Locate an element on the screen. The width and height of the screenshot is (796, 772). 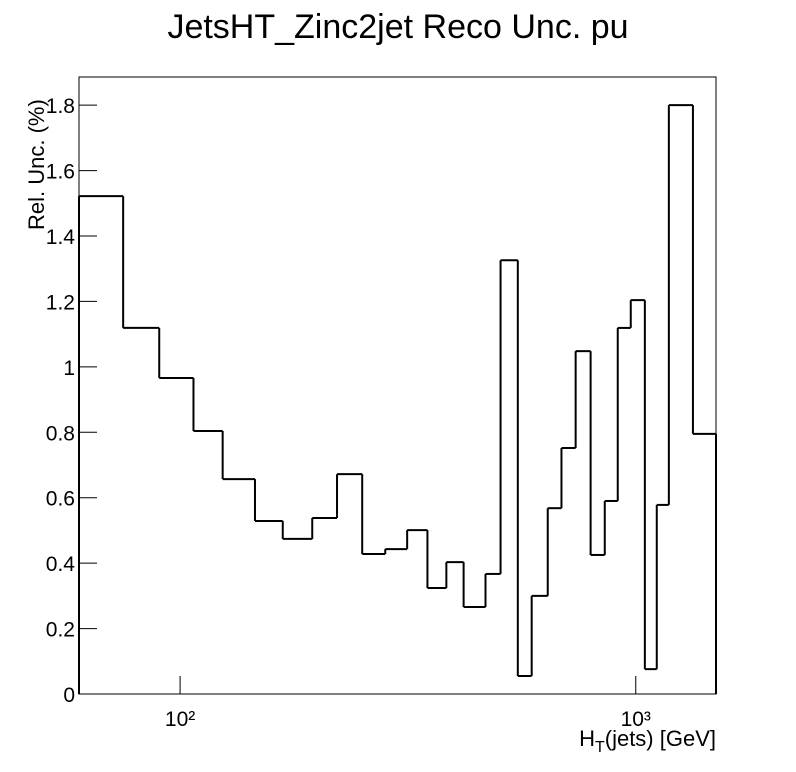
y-tick-label: 0.2 is located at coordinates (60, 630).